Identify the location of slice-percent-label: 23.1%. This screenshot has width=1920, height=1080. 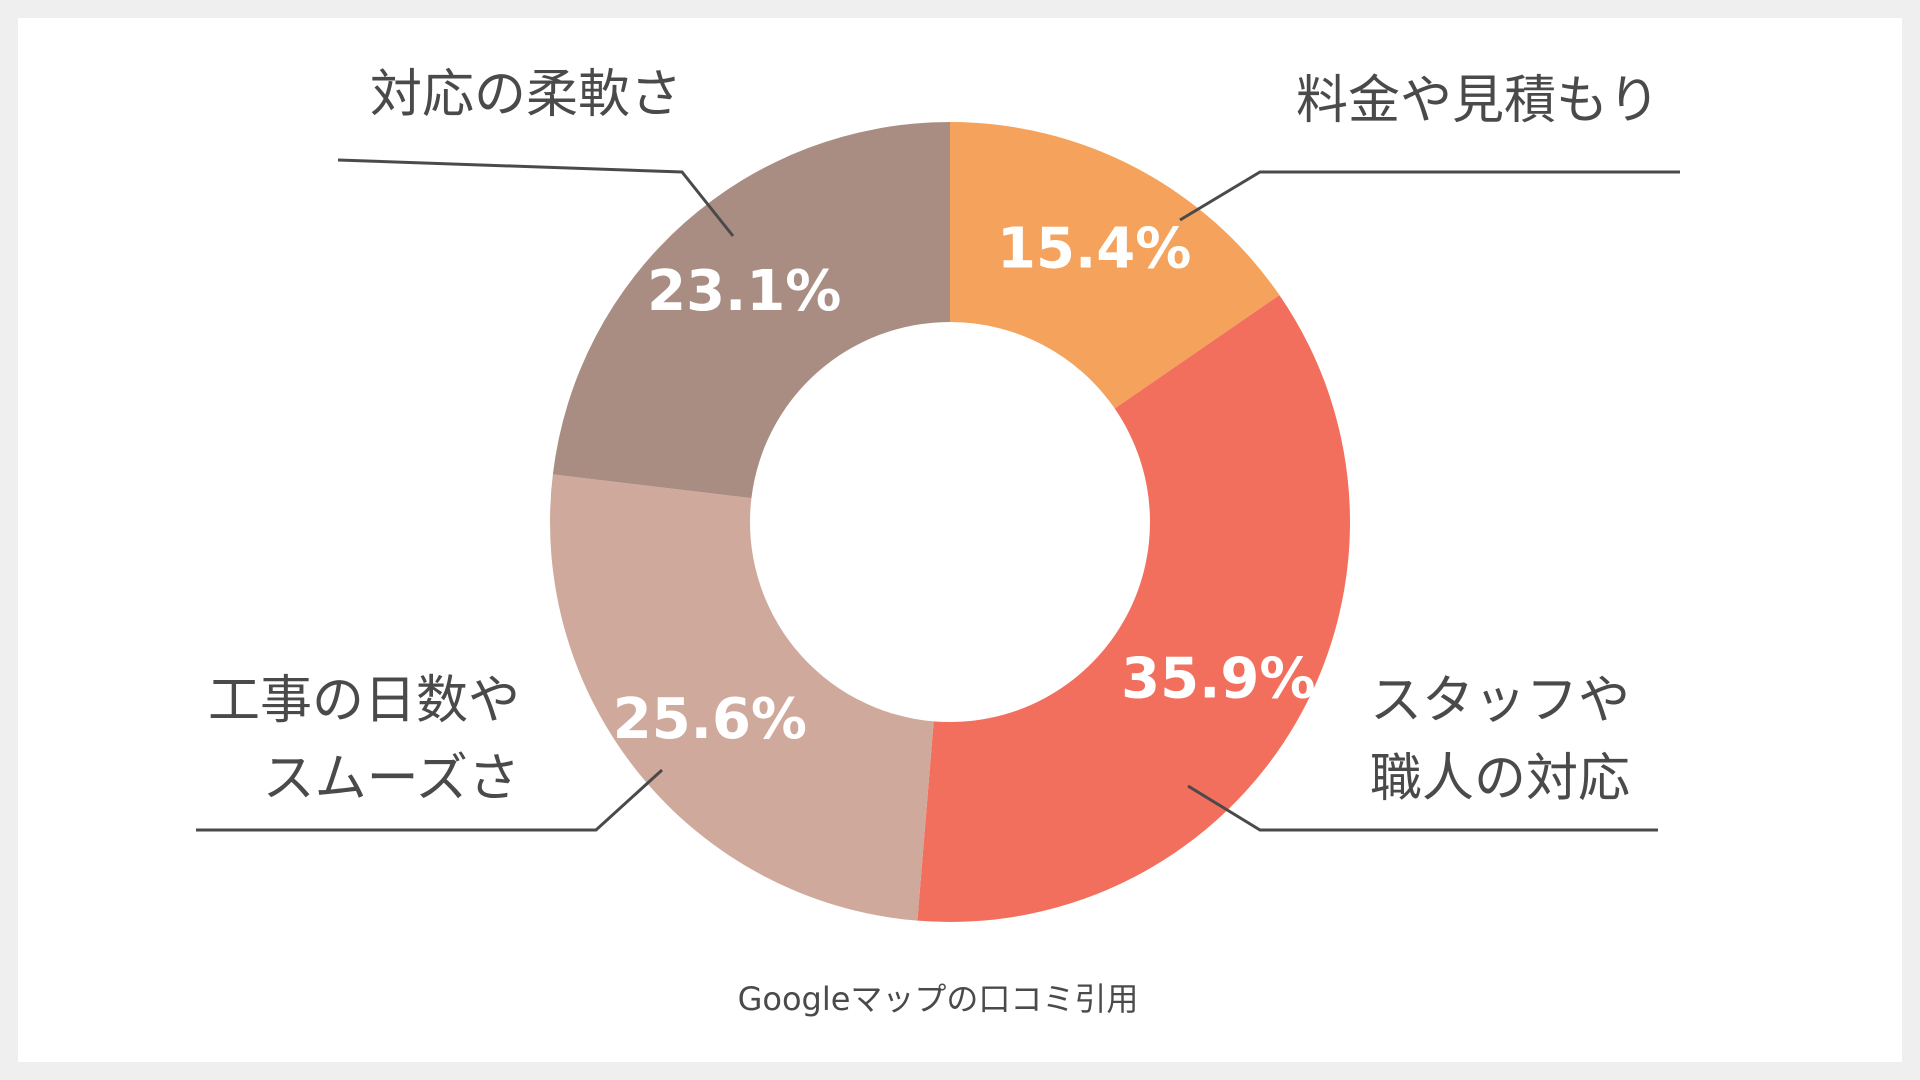
(744, 291).